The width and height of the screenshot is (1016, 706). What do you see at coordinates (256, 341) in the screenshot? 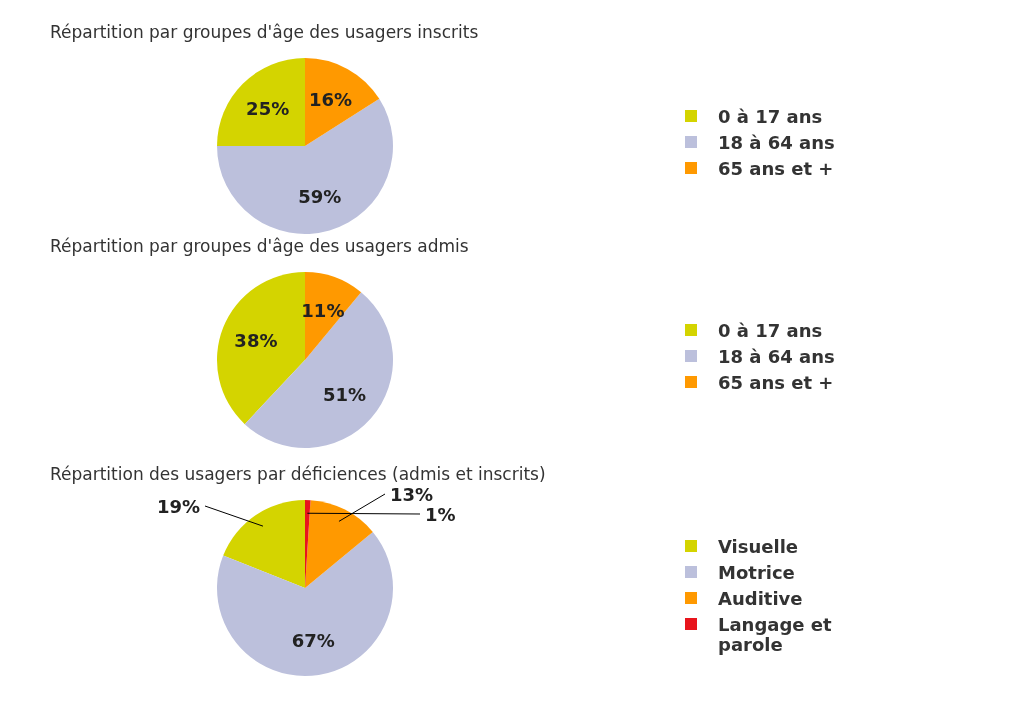
I see `data-label: 38%` at bounding box center [256, 341].